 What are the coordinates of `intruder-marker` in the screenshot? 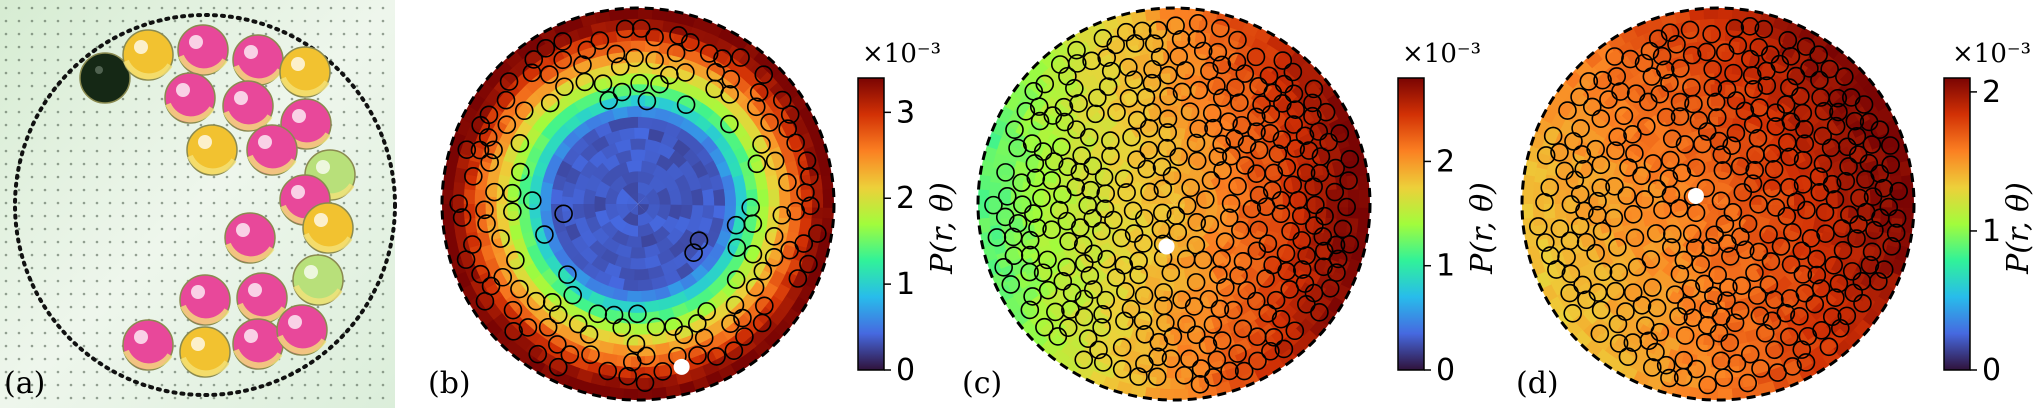 It's located at (1166, 246).